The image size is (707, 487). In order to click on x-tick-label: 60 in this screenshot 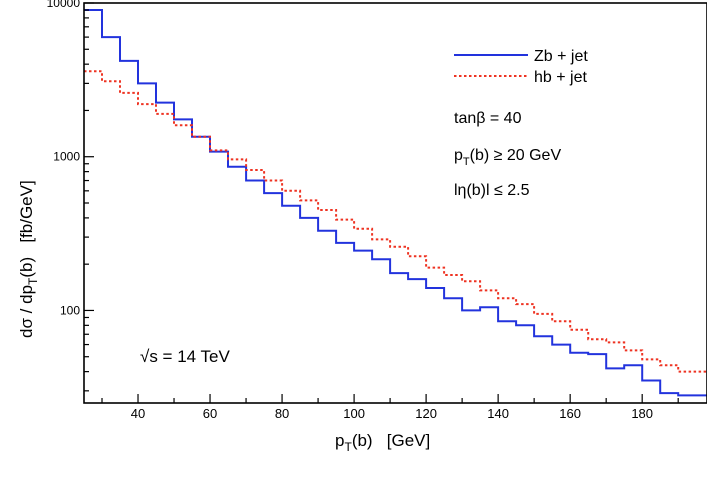, I will do `click(210, 413)`.